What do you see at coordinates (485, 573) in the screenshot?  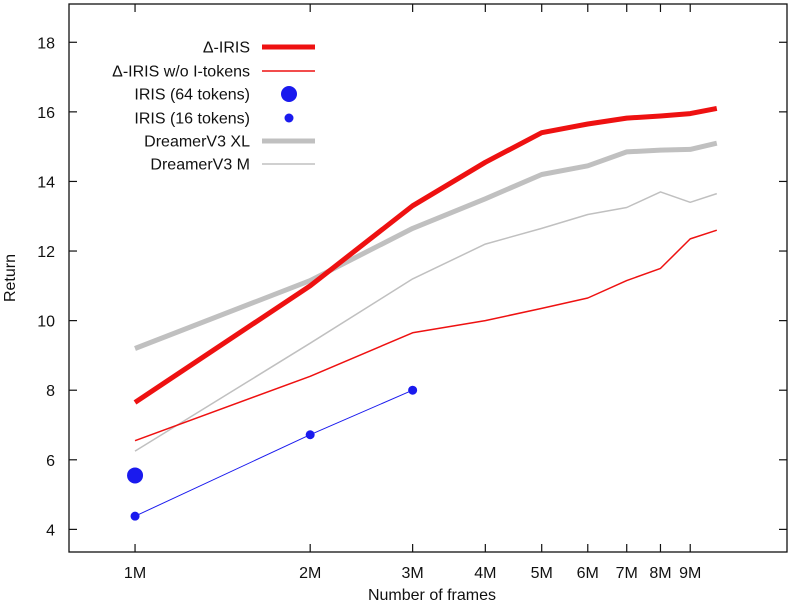 I see `x-tick-label: 4M` at bounding box center [485, 573].